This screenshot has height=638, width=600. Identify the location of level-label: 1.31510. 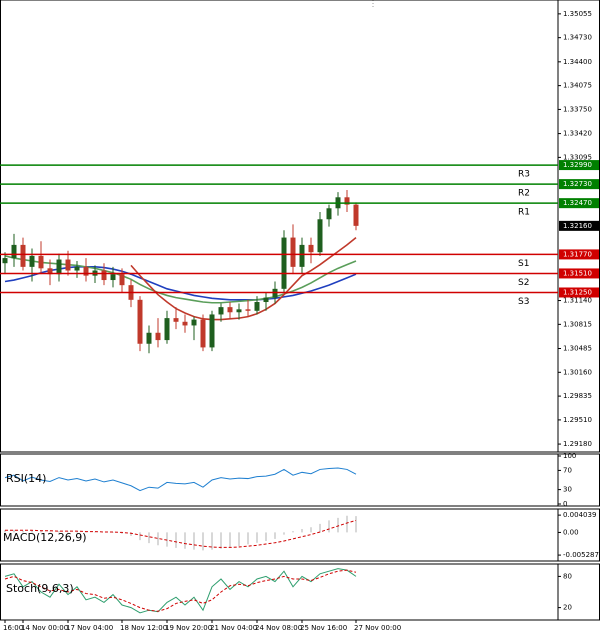
(577, 273).